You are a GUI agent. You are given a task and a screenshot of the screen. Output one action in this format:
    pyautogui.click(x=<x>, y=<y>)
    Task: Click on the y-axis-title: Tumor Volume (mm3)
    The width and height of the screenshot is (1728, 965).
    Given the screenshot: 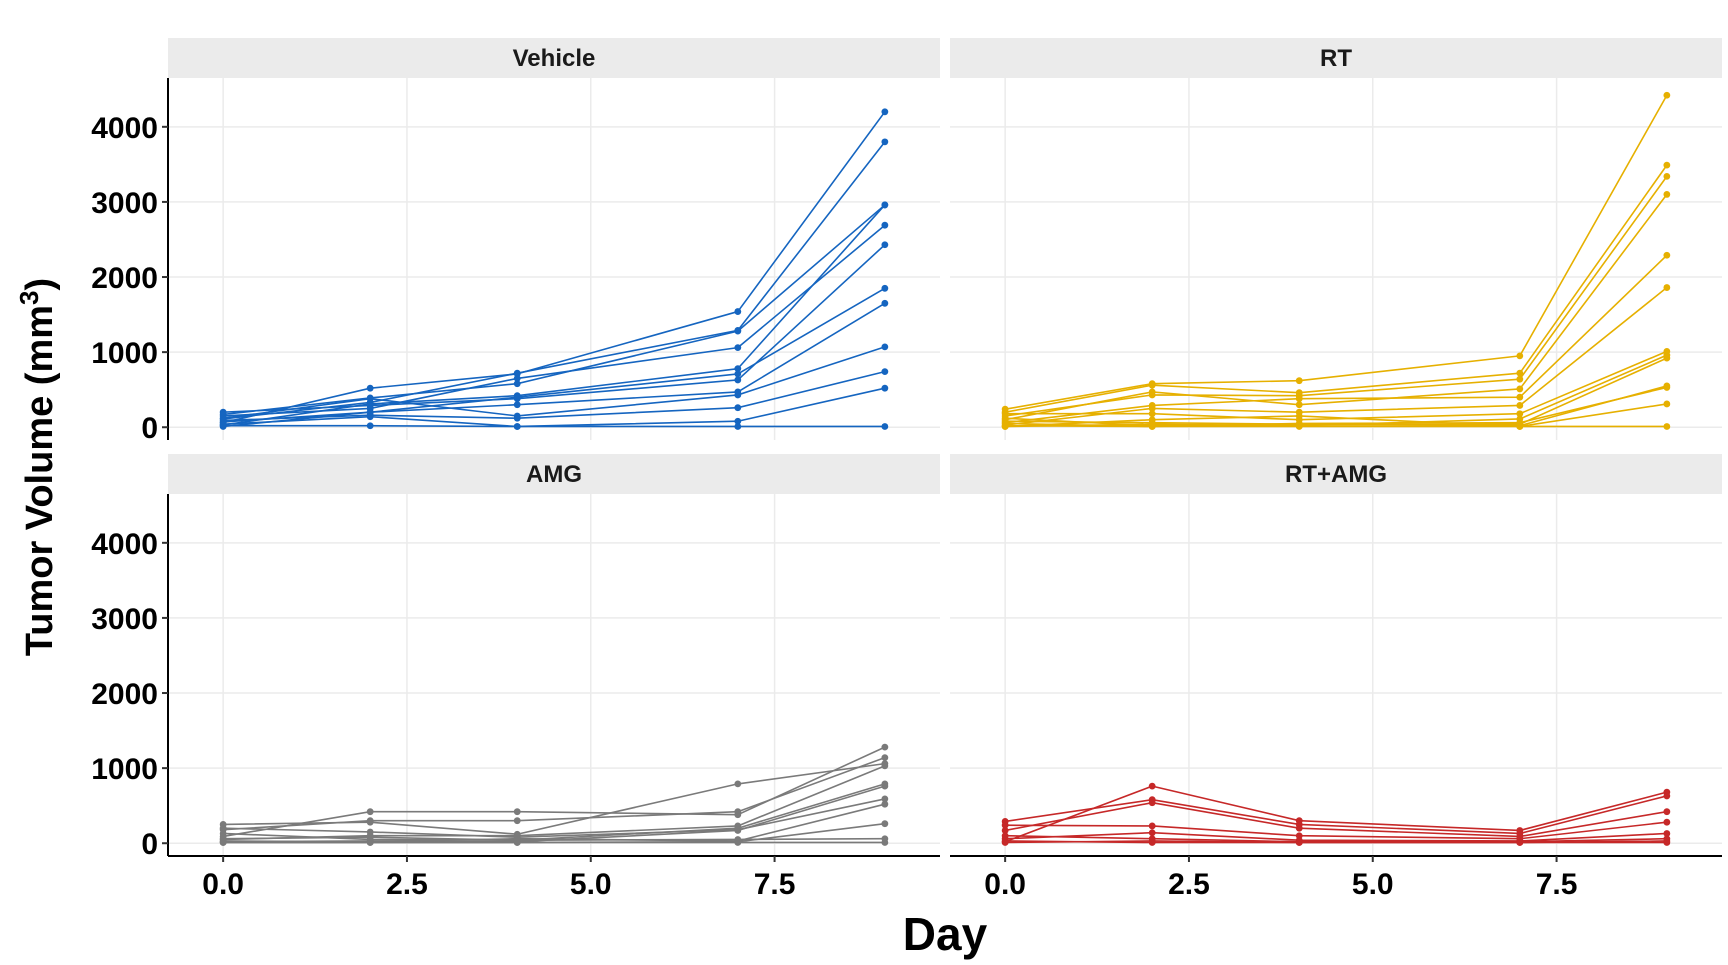 What is the action you would take?
    pyautogui.click(x=37, y=467)
    